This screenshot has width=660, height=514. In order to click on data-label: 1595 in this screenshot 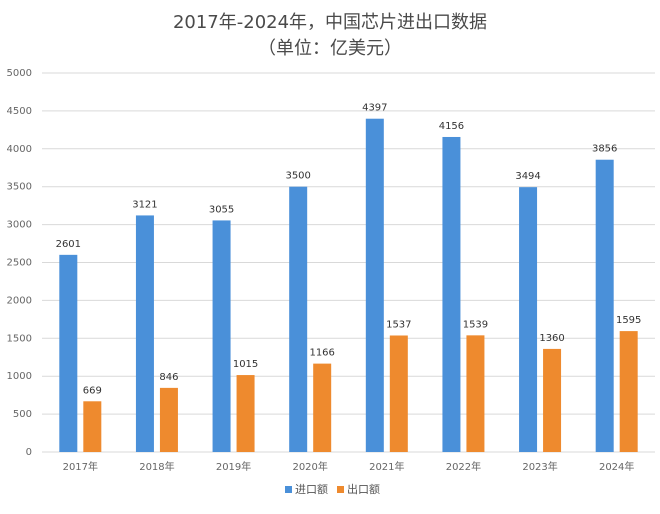, I will do `click(628, 320)`.